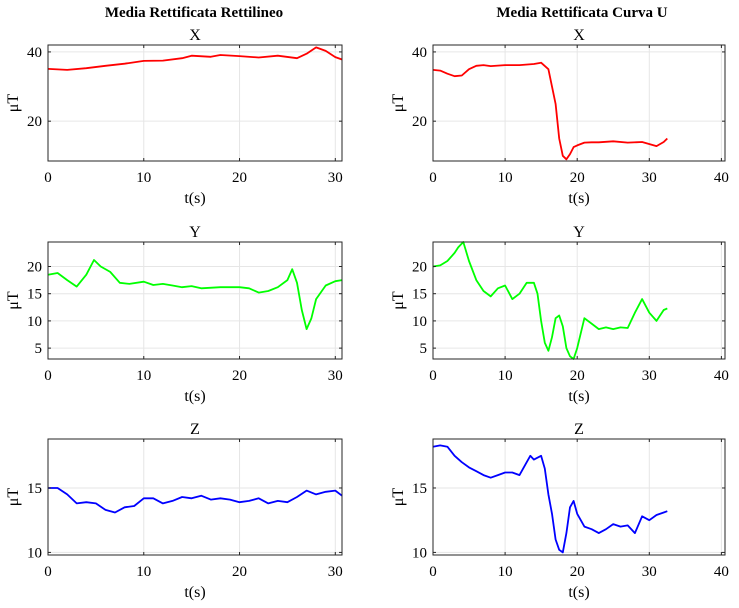 The height and width of the screenshot is (608, 739). I want to click on subplot-2: 0 10 20 30 40 20 40 Xt(s) μT, so click(559, 117).